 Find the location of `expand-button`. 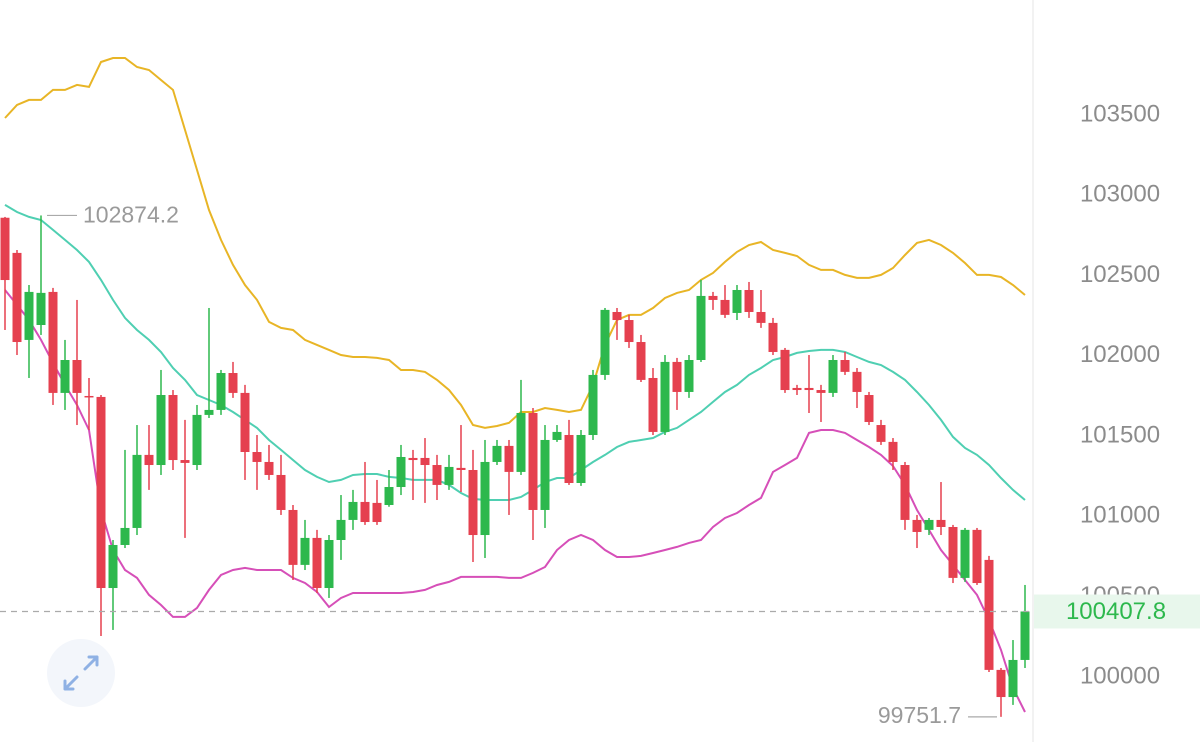

expand-button is located at coordinates (81, 673).